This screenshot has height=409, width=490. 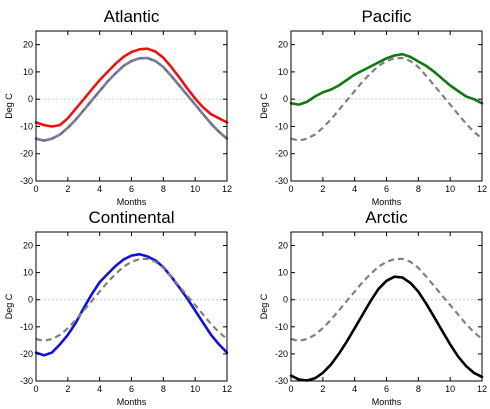 I want to click on chart-title: Atlantic, so click(x=132, y=16).